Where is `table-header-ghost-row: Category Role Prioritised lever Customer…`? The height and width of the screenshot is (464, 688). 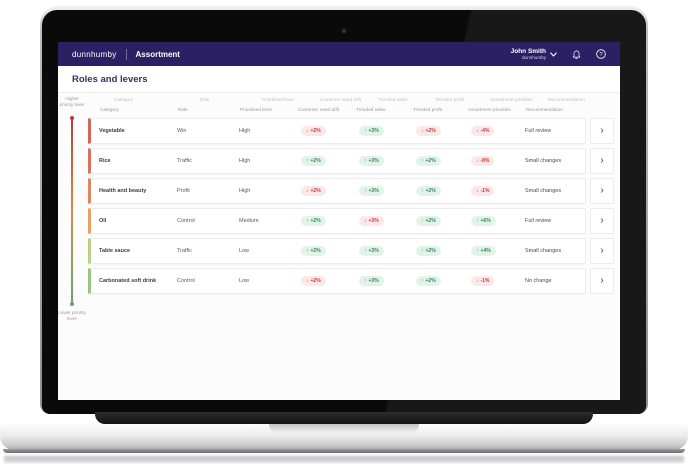
table-header-ghost-row: Category Role Prioritised lever Customer… is located at coordinates (365, 99).